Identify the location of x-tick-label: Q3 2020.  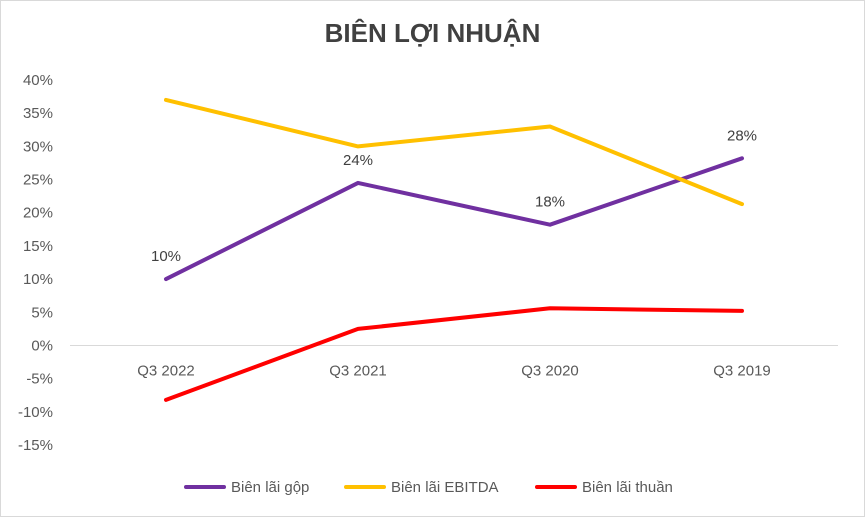
(550, 370).